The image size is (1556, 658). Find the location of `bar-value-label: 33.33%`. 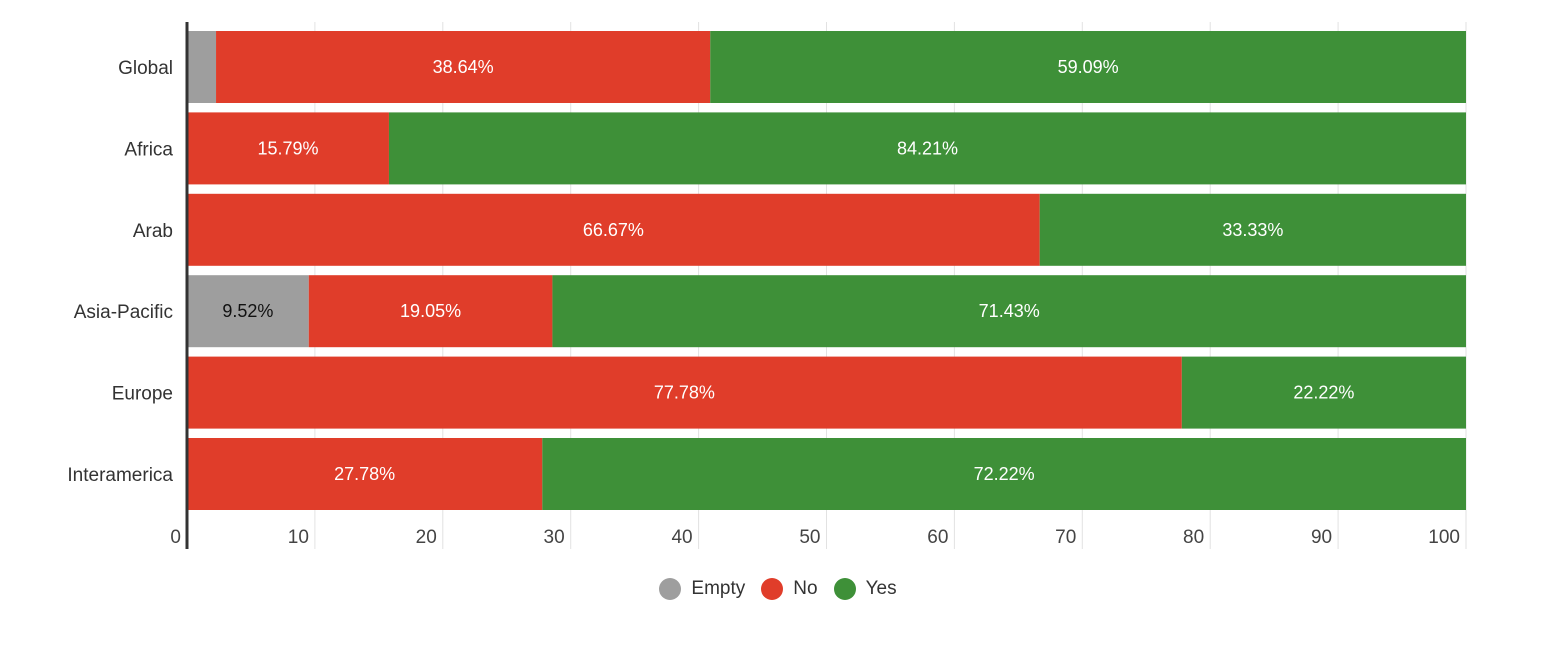

bar-value-label: 33.33% is located at coordinates (1252, 230).